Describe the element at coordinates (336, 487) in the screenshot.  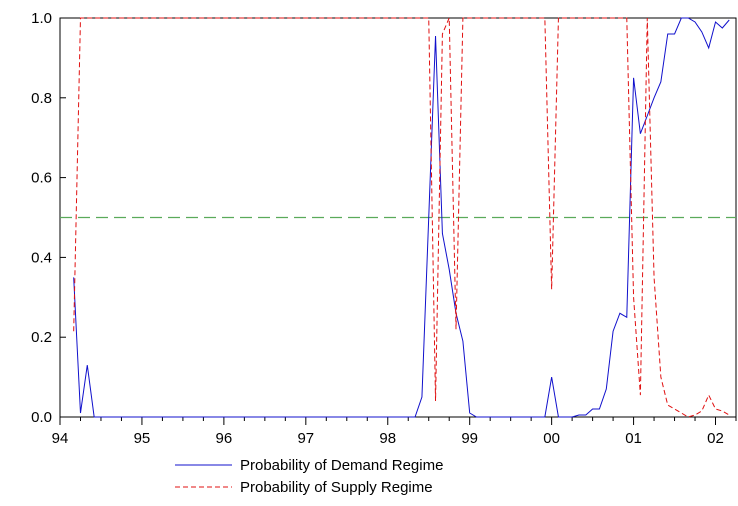
I see `legend-label-supply: Probability of Supply Regime` at that location.